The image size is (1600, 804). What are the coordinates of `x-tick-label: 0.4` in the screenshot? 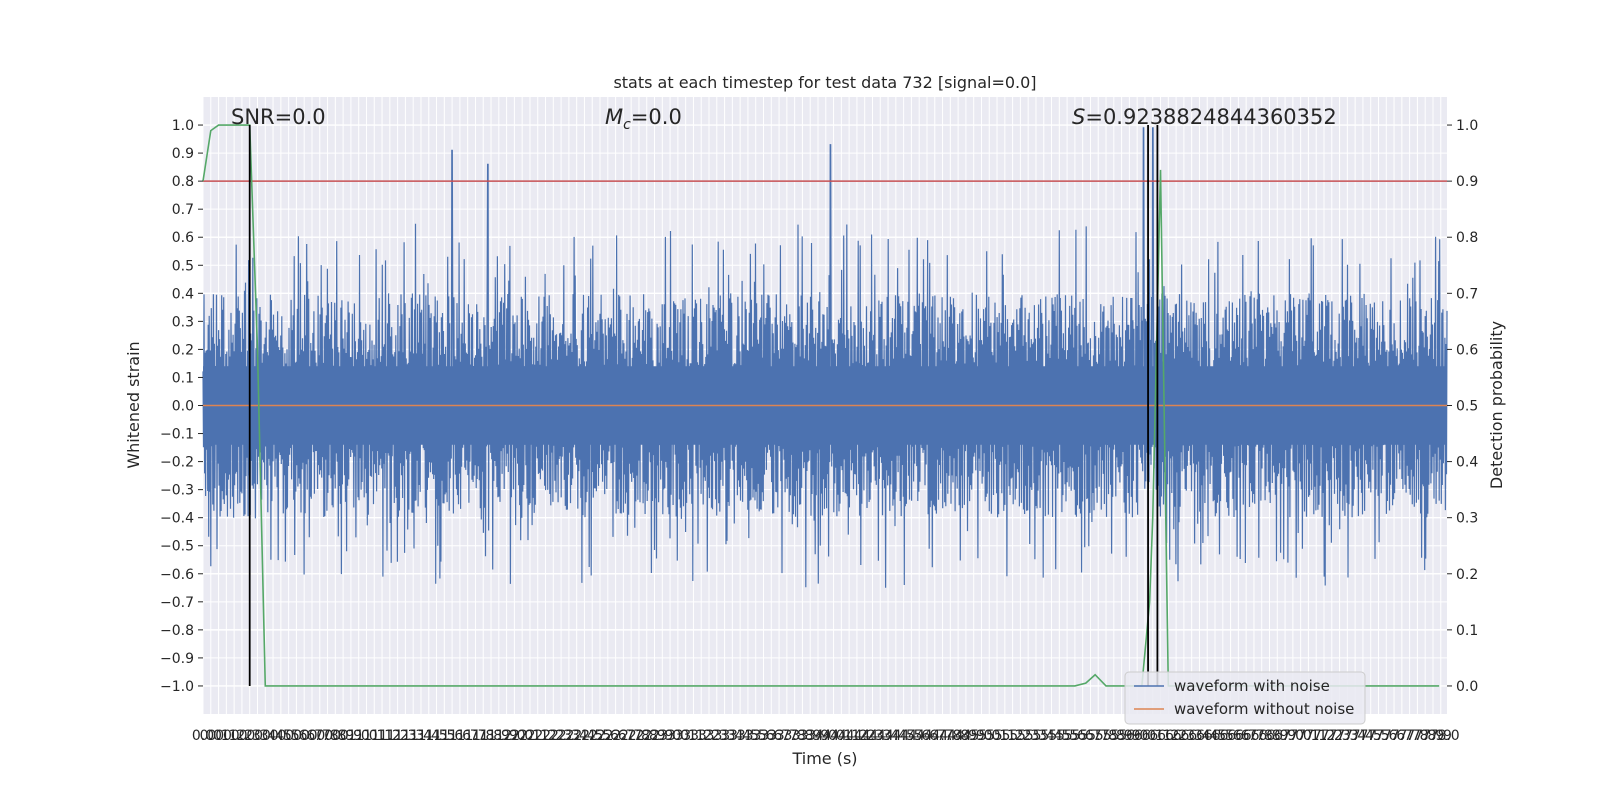 It's located at (273, 736).